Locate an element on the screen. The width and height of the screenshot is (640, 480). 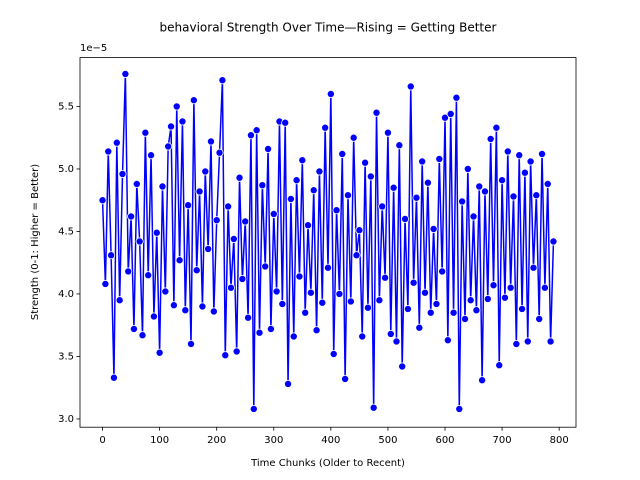
x-tick-label: 0 is located at coordinates (102, 440).